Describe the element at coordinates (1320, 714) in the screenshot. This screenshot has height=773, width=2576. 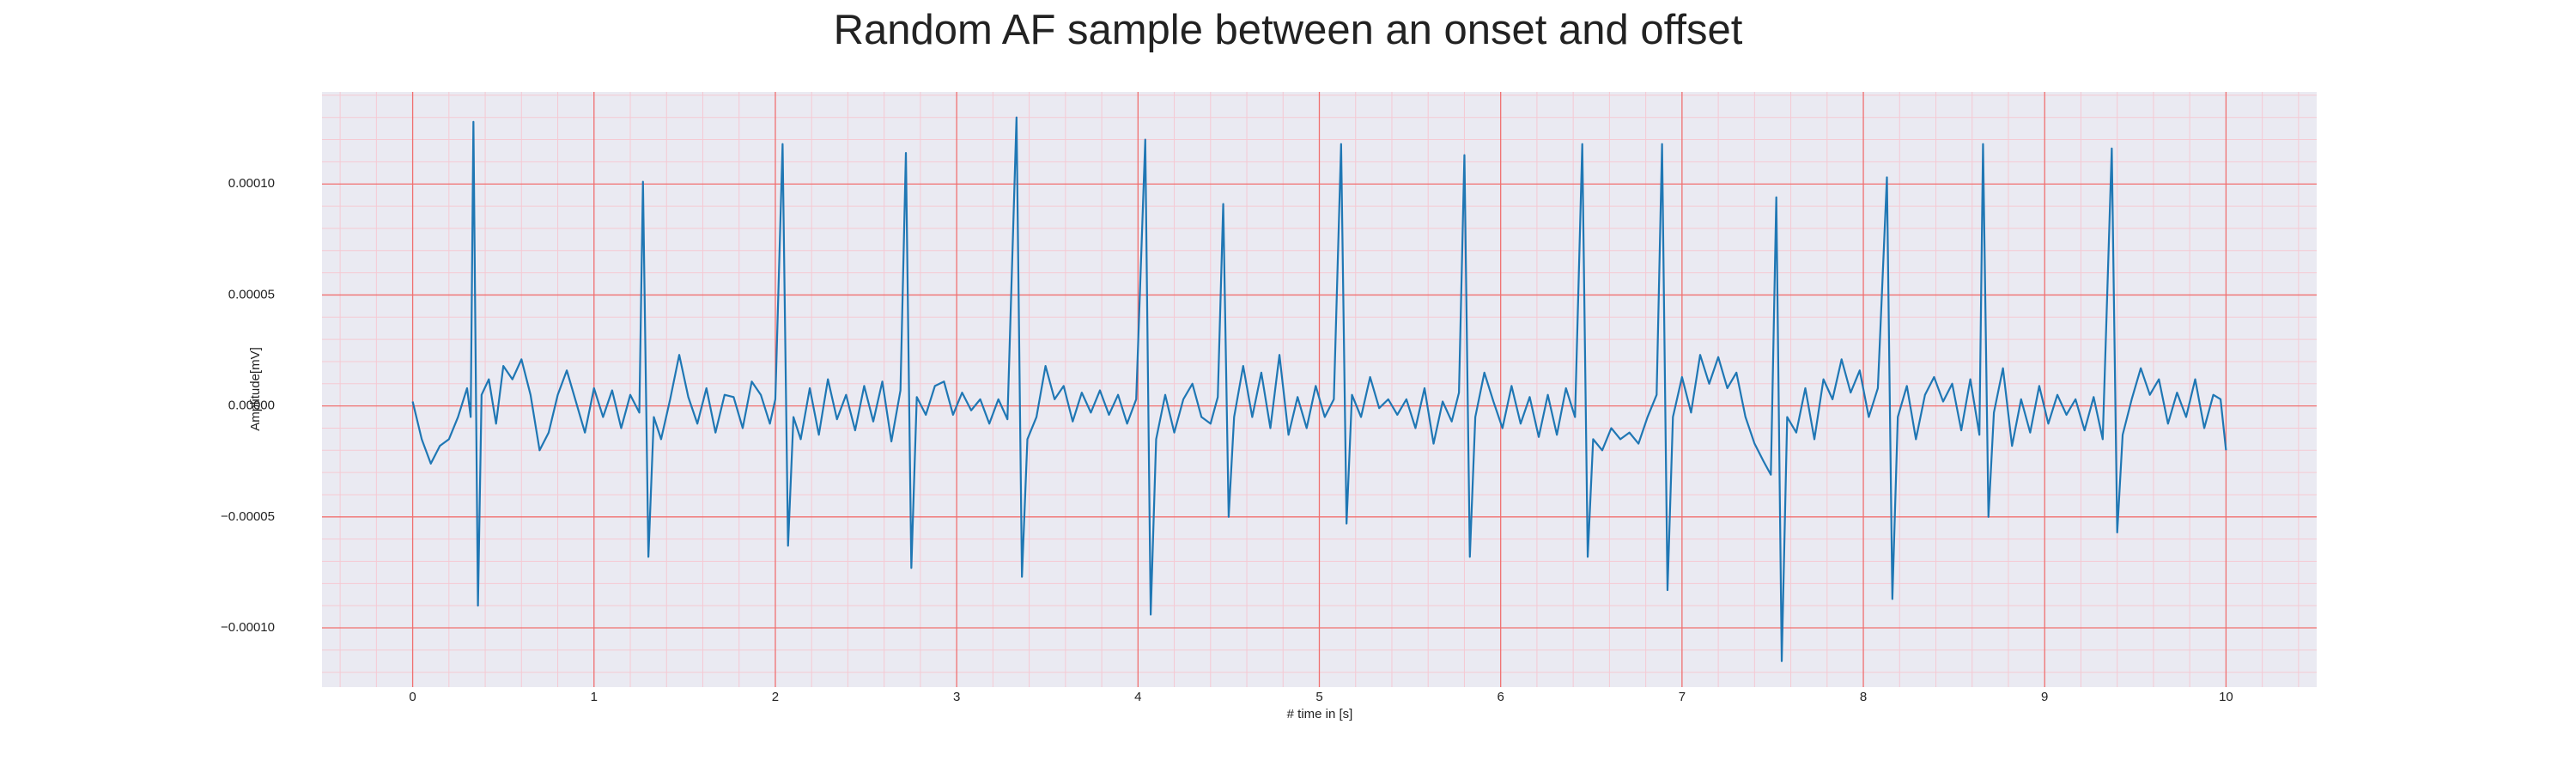
I see `x-axis-label: # time in [s]` at that location.